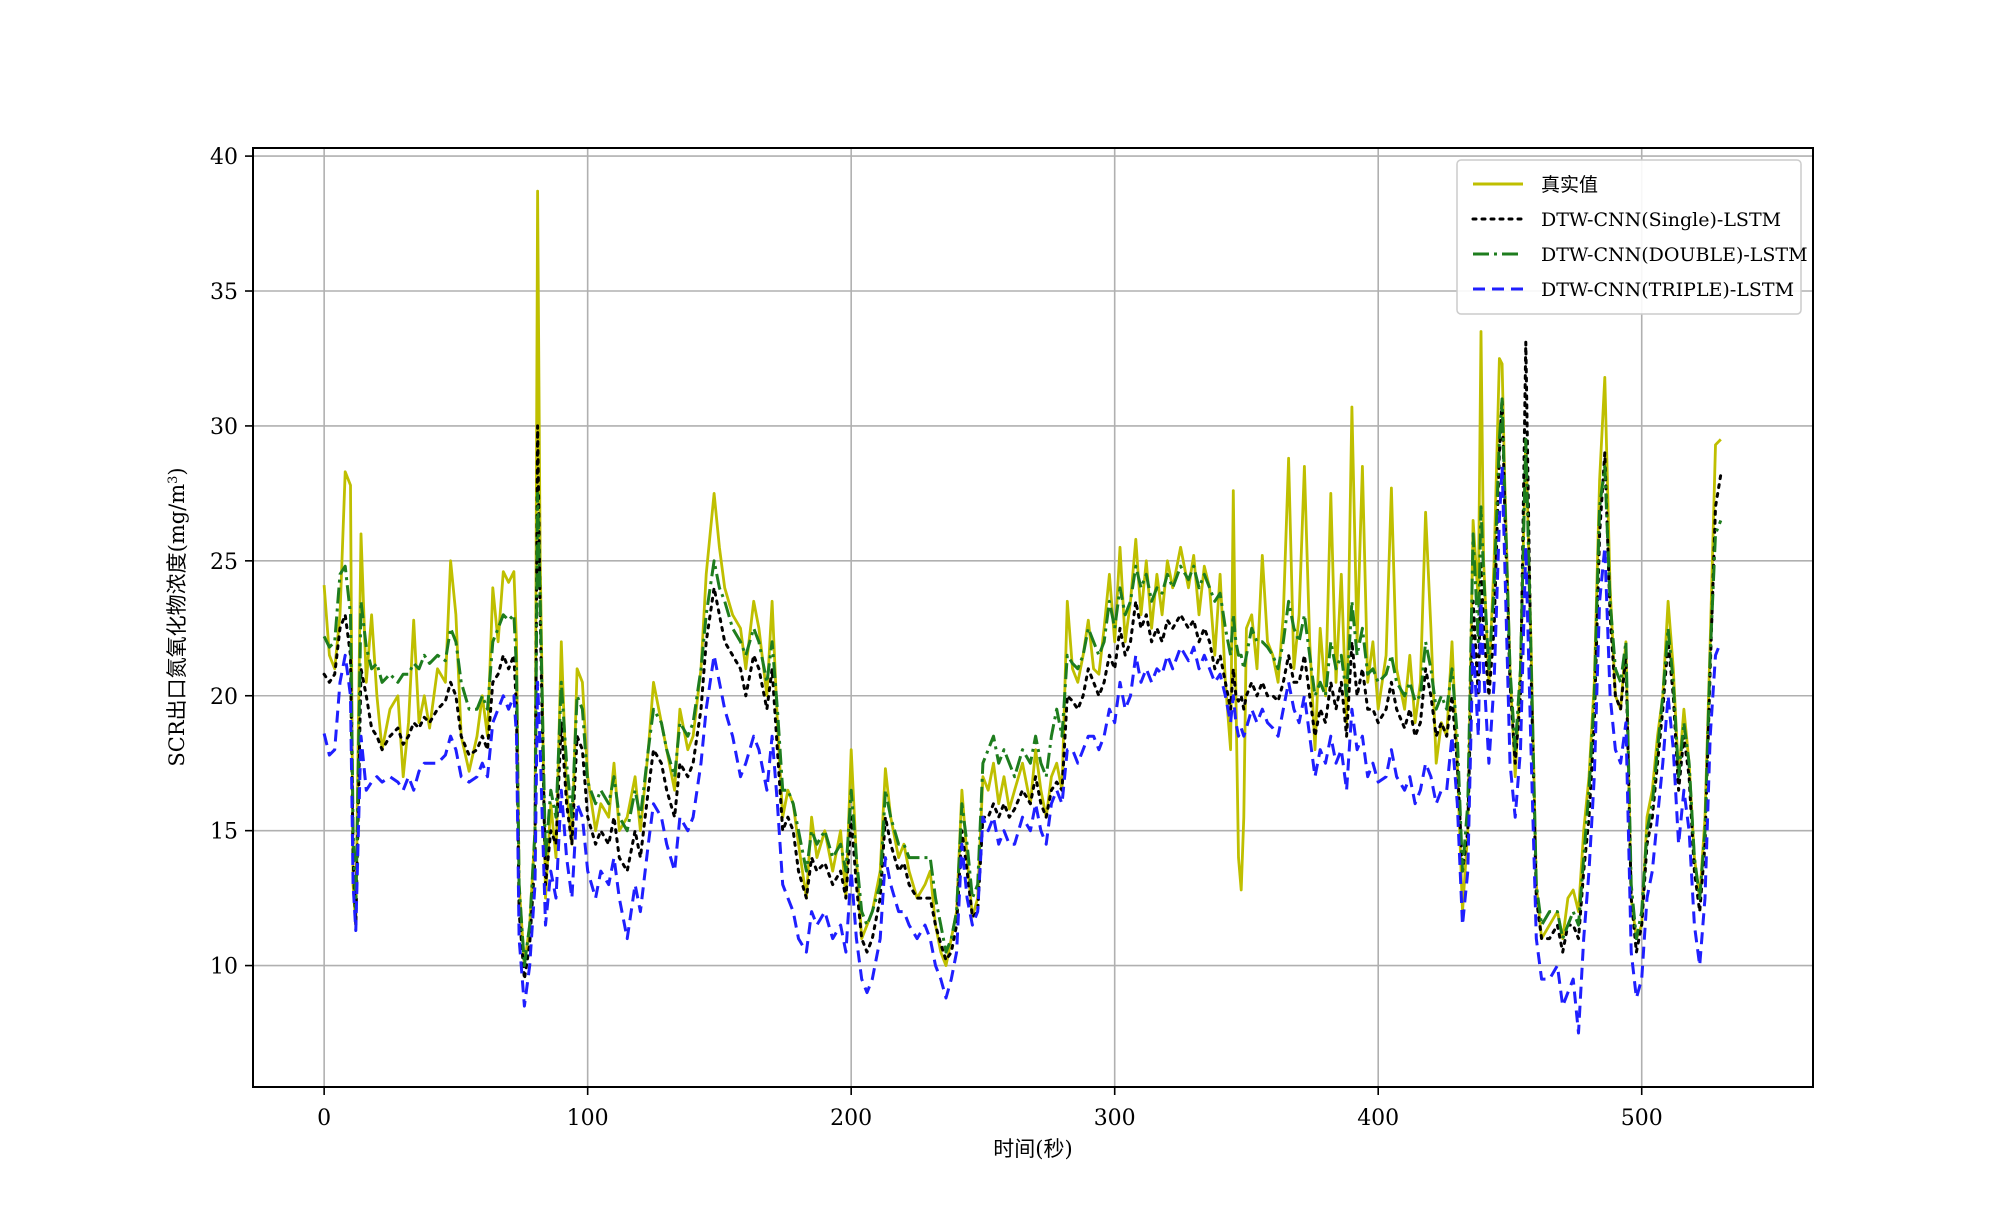 This screenshot has width=2000, height=1216. What do you see at coordinates (224, 427) in the screenshot?
I see `y-tick-label: 30` at bounding box center [224, 427].